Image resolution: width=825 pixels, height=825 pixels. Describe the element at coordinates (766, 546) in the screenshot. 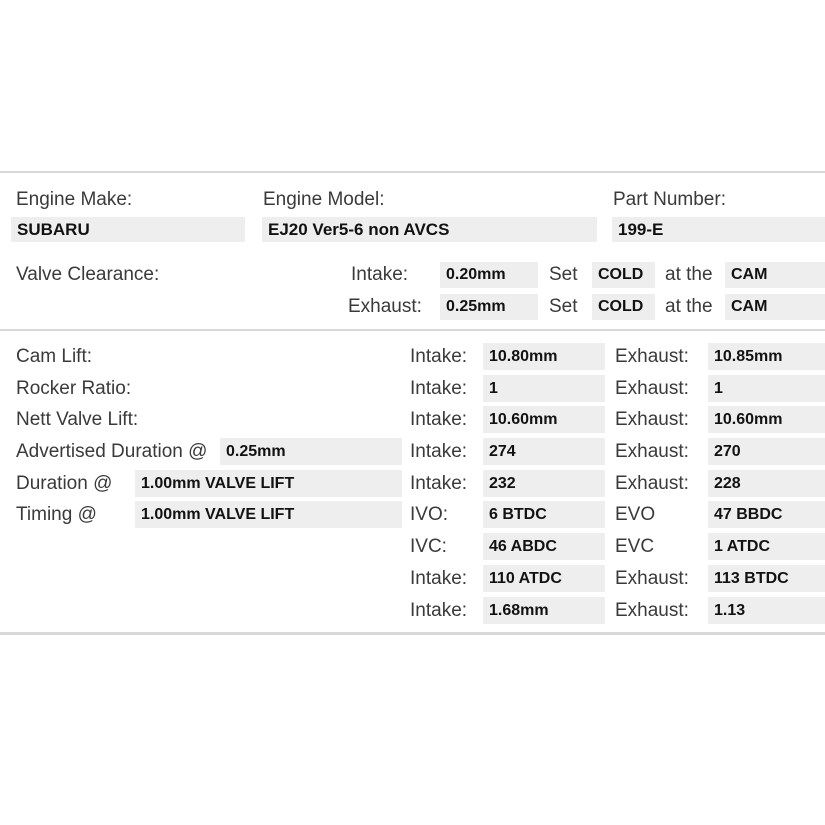

I see `spec-right-field: 1 ATDC` at that location.